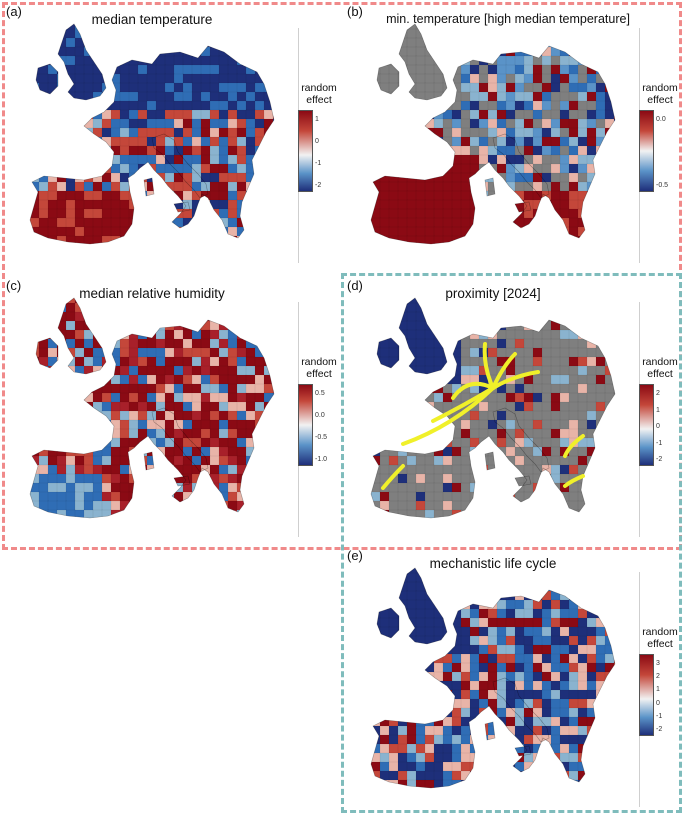 The width and height of the screenshot is (685, 817). I want to click on panel-title: mechanistic life cycle, so click(493, 563).